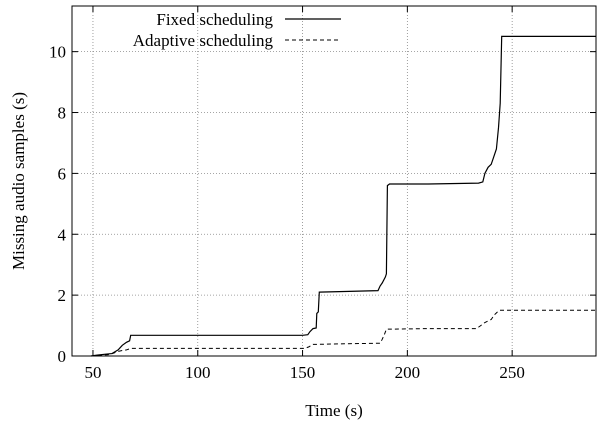 This screenshot has width=602, height=423. What do you see at coordinates (333, 410) in the screenshot?
I see `x-axis-label: Time (s)` at bounding box center [333, 410].